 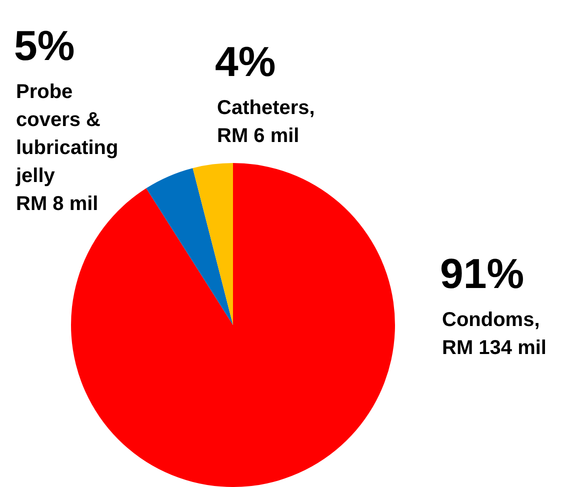 What do you see at coordinates (245, 61) in the screenshot?
I see `data-label: 4%` at bounding box center [245, 61].